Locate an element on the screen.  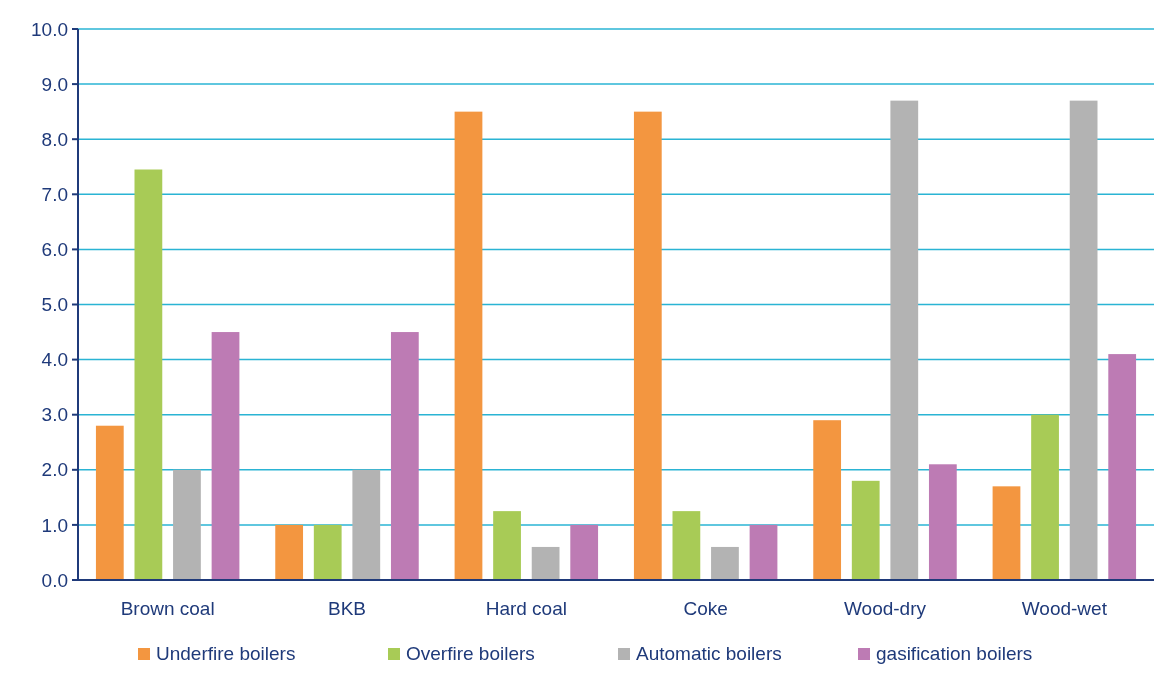
legend-label: gasification boilers is located at coordinates (954, 653).